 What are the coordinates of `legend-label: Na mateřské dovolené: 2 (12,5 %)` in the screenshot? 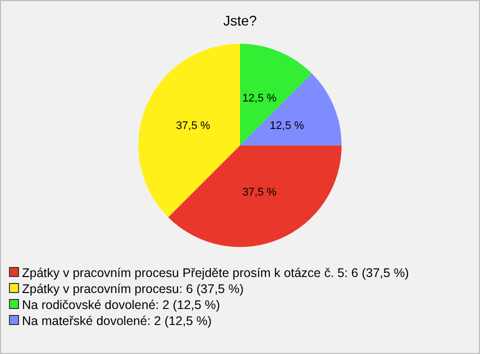 It's located at (117, 321).